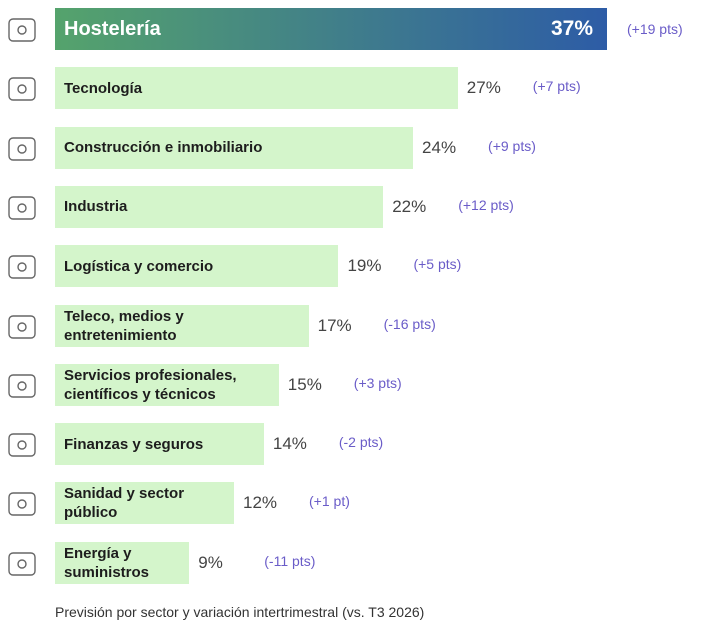 The height and width of the screenshot is (632, 709). I want to click on value-label: 9%, so click(210, 562).